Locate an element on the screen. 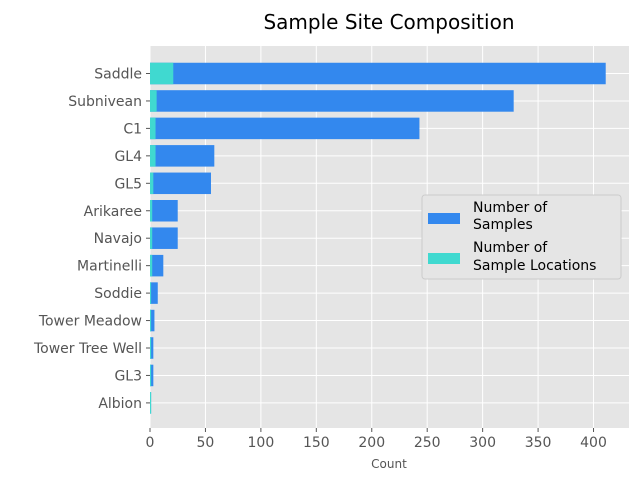 The image size is (640, 480). bar-samples-arikaree is located at coordinates (164, 211).